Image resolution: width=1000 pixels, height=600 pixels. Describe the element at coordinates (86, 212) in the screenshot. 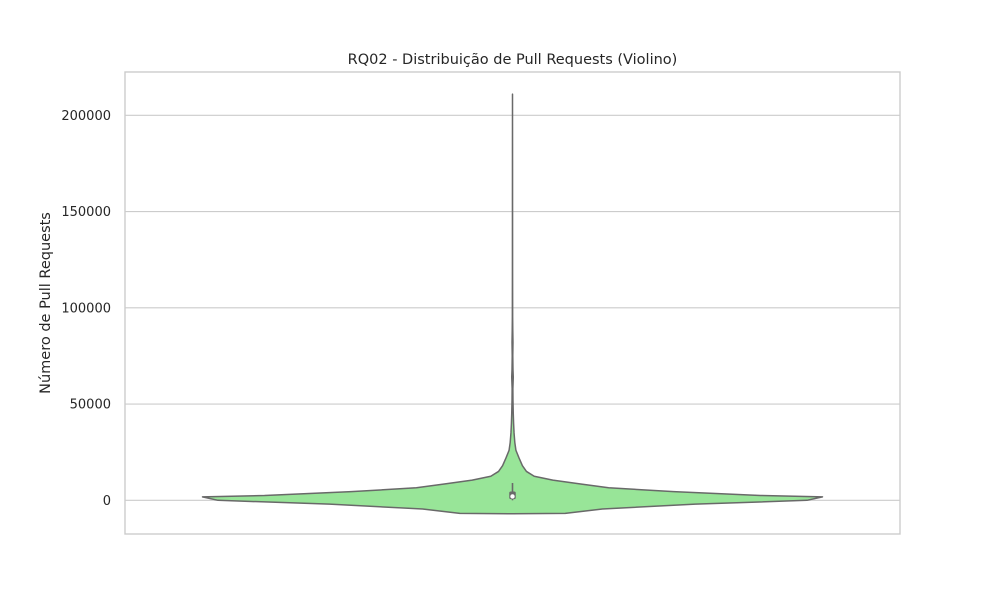

I see `y-tick-label: 150000` at that location.